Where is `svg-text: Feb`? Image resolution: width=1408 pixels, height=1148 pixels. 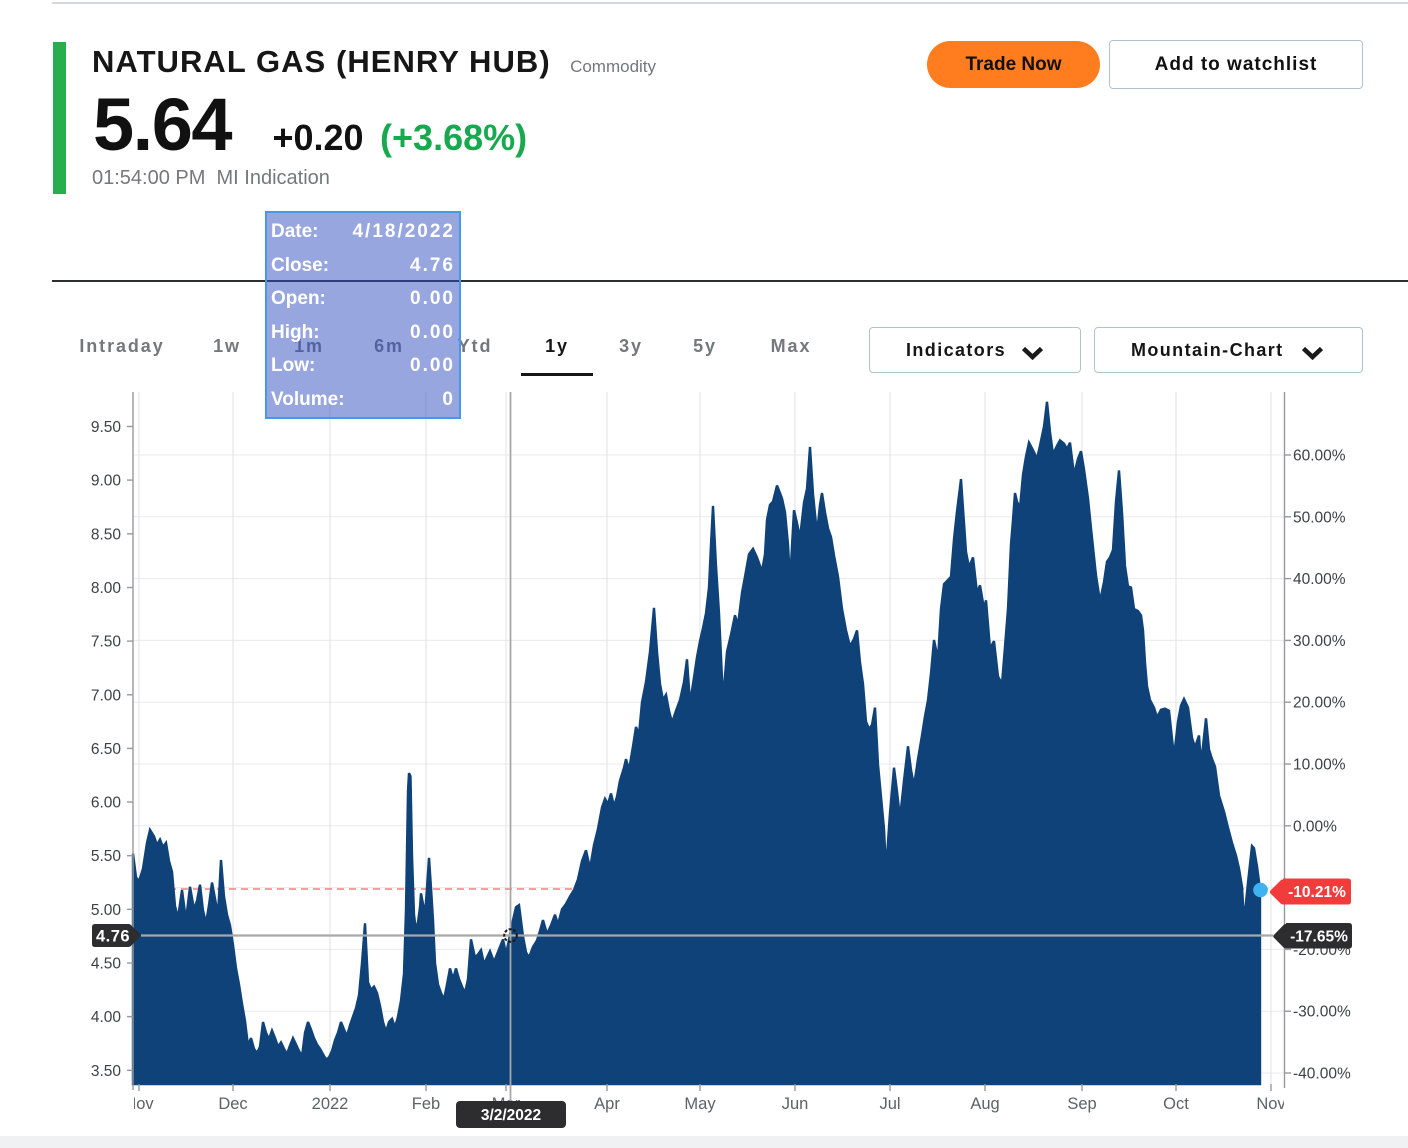
svg-text: Feb is located at coordinates (426, 1104).